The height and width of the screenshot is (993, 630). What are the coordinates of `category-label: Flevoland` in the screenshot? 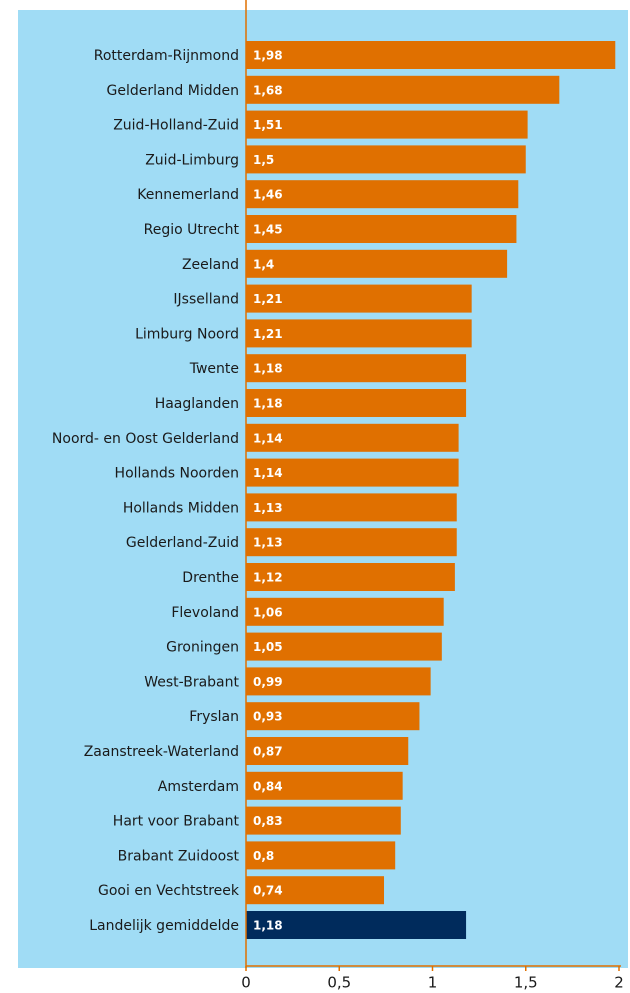 It's located at (205, 613).